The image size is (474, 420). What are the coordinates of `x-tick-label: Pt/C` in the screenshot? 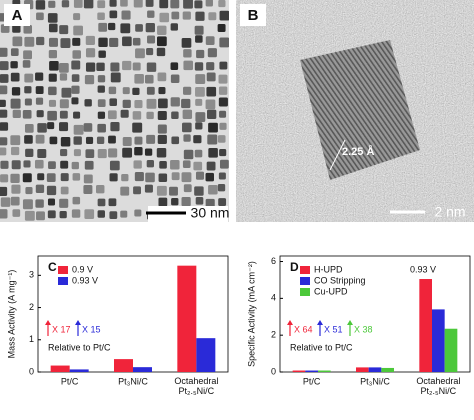 It's located at (70, 381).